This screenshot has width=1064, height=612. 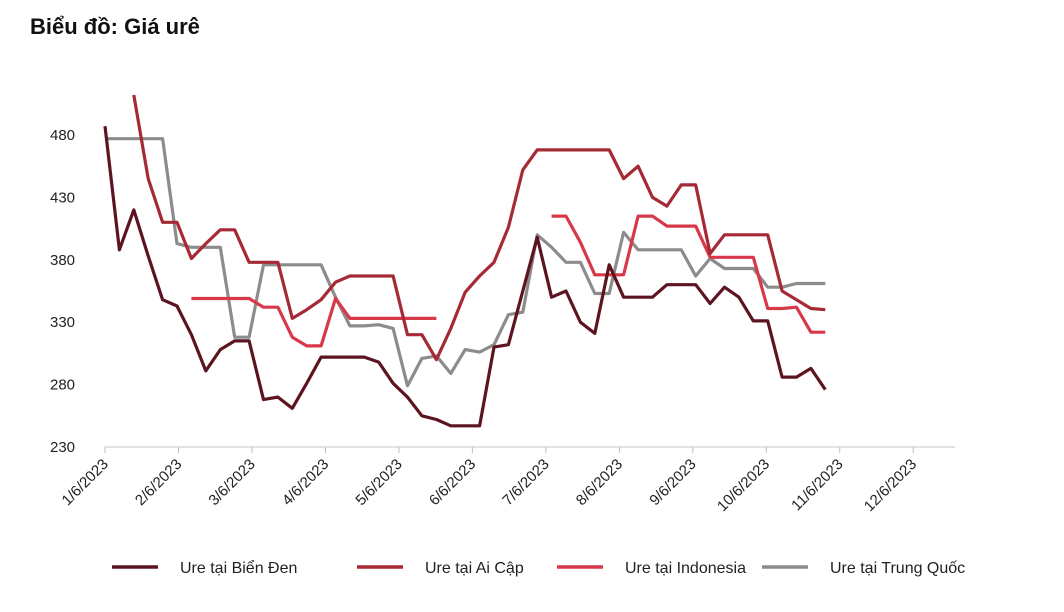 What do you see at coordinates (238, 568) in the screenshot?
I see `legend-label: Ure tại Biển Đen` at bounding box center [238, 568].